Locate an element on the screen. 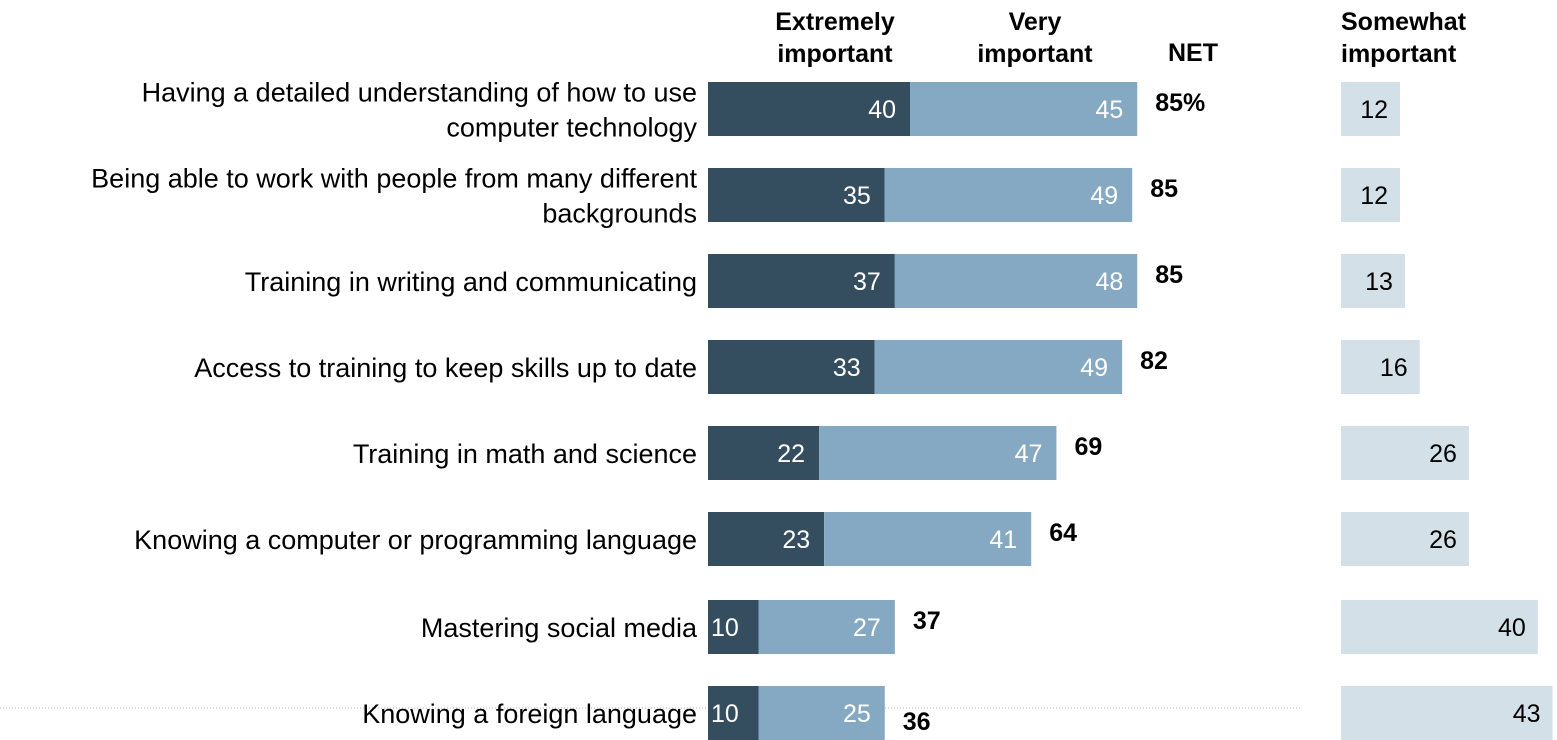 This screenshot has height=740, width=1557. net-value-label: 82 is located at coordinates (1154, 361).